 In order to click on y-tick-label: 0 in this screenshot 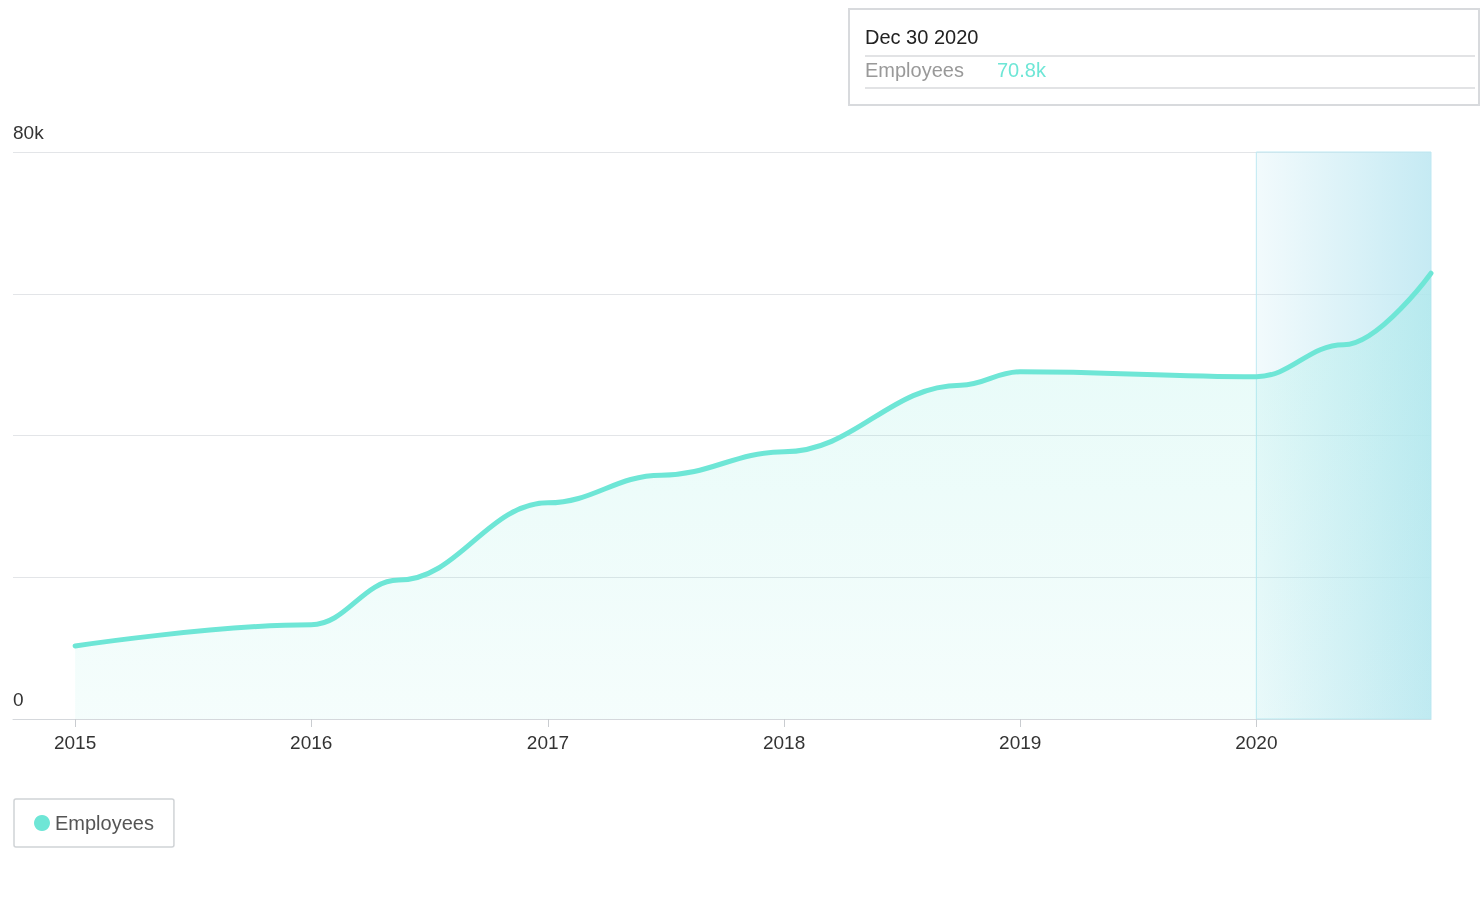, I will do `click(18, 699)`.